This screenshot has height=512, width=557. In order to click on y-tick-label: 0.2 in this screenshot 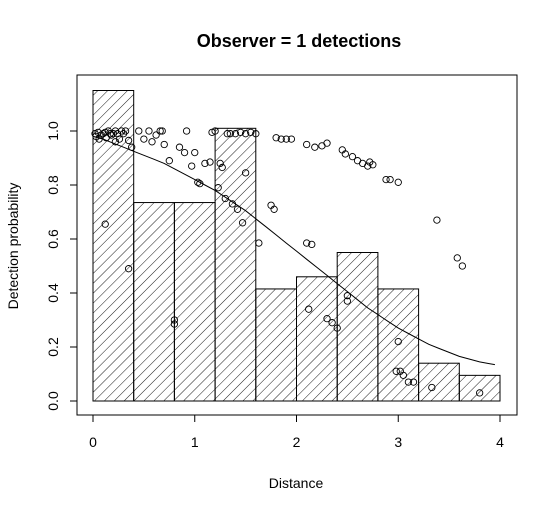, I will do `click(53, 347)`.